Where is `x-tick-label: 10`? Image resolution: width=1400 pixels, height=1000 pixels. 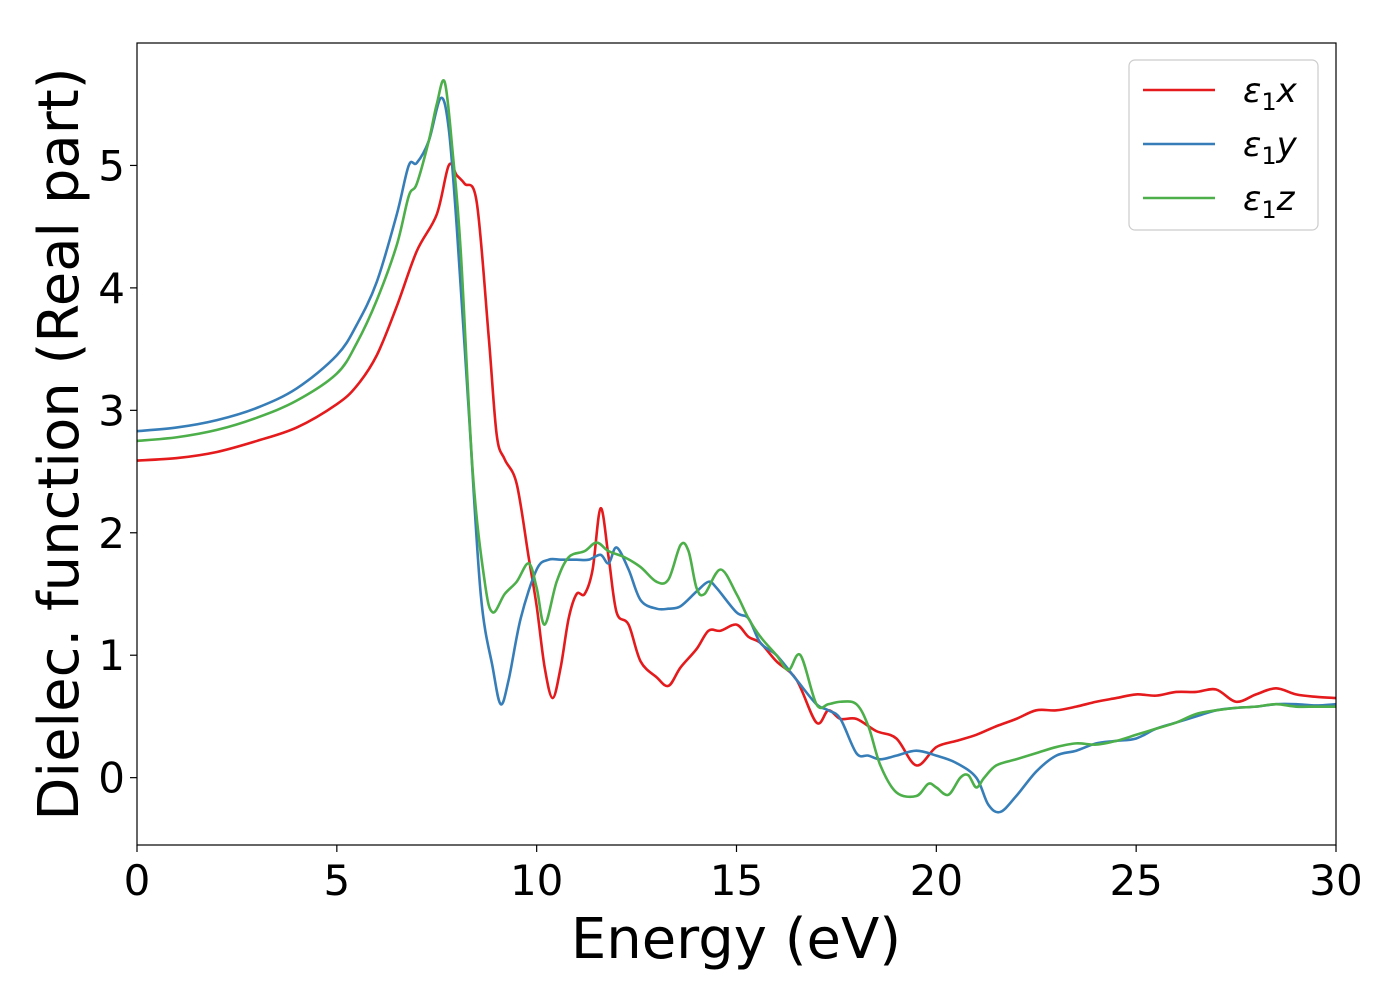 x-tick-label: 10 is located at coordinates (536, 880).